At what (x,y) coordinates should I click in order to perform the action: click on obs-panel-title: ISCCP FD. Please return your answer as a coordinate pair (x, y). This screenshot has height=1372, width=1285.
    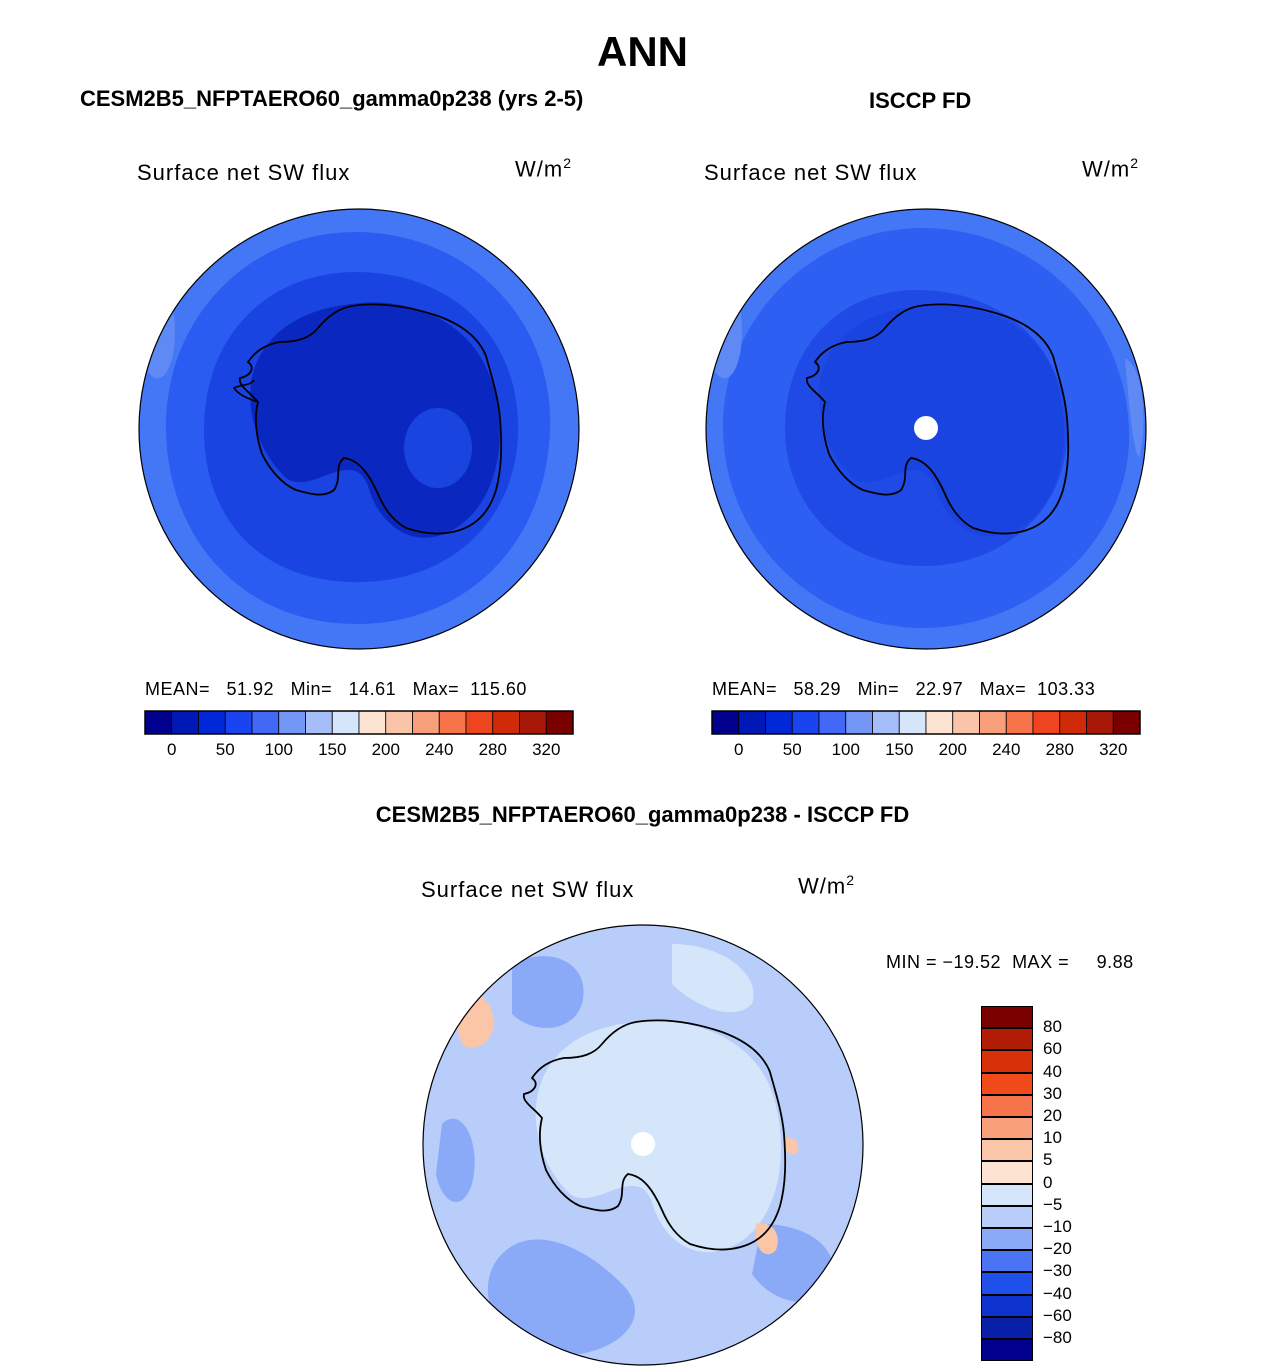
    Looking at the image, I should click on (920, 100).